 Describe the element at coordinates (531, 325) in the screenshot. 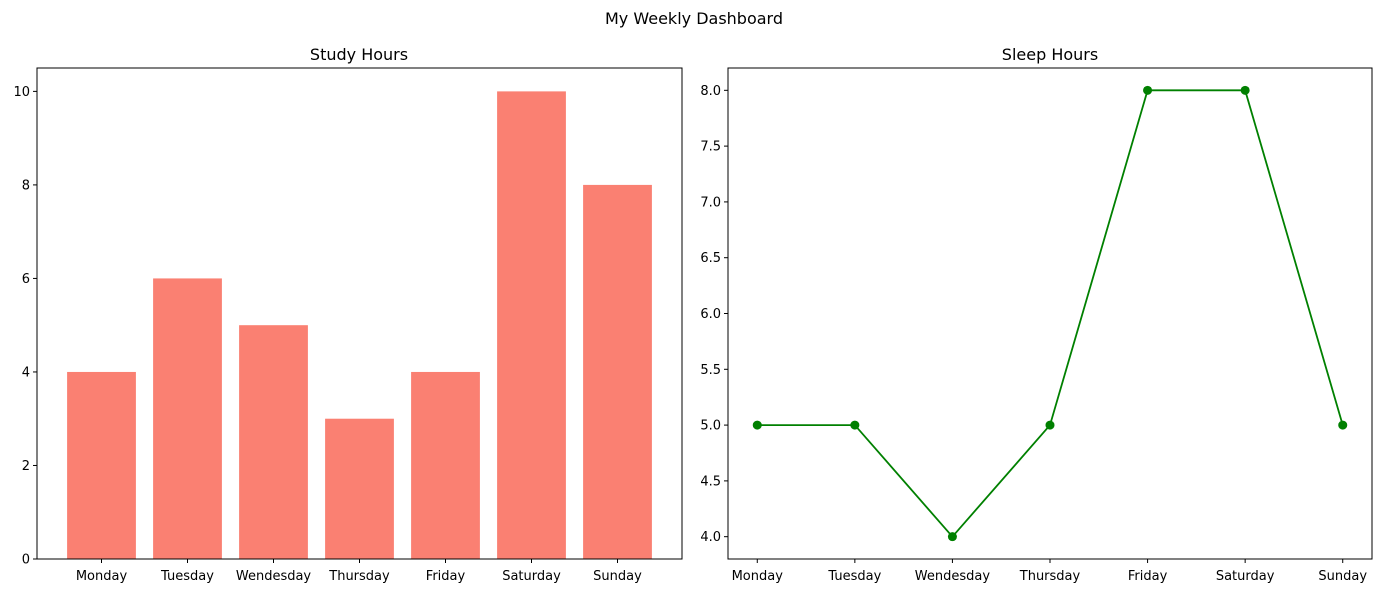

I see `bar-saturday` at that location.